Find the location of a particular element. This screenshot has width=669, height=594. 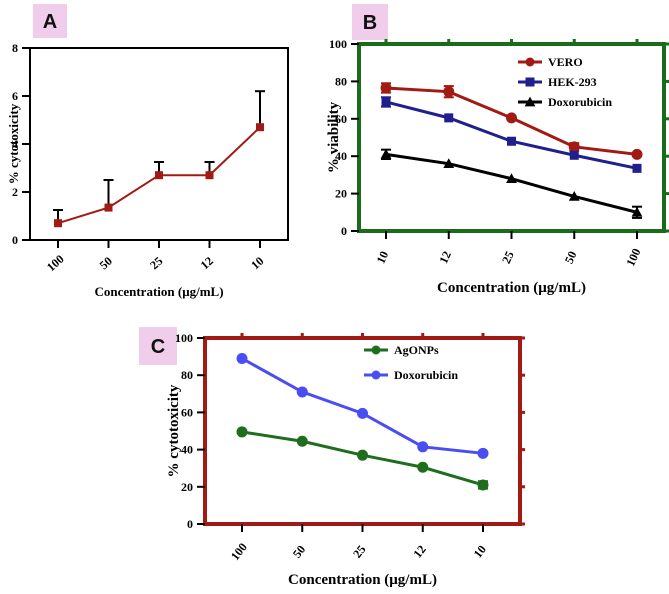

y-tick-label: 2 is located at coordinates (15, 192).